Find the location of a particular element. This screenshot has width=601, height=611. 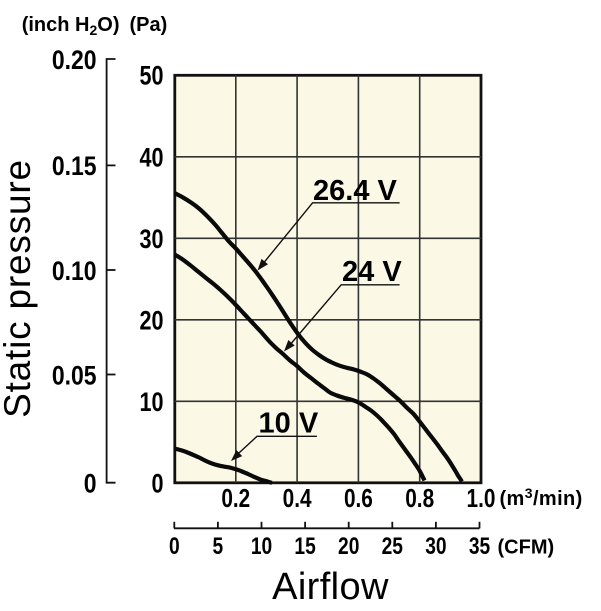

svg-text: 25 is located at coordinates (392, 546).